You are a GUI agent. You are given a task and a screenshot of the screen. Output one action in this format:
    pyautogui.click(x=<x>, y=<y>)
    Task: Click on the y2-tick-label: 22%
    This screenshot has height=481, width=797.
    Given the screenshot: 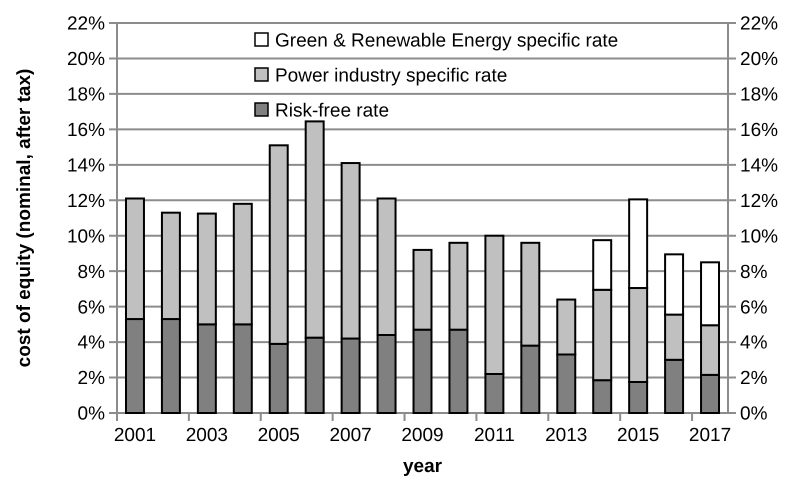 What is the action you would take?
    pyautogui.click(x=759, y=24)
    